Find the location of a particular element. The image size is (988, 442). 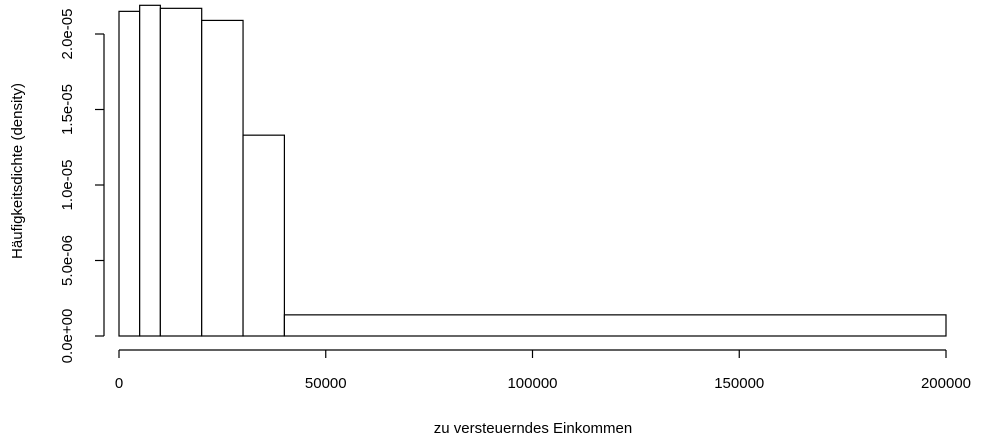

y-tick-label-3: 1.5e-05 is located at coordinates (67, 109).